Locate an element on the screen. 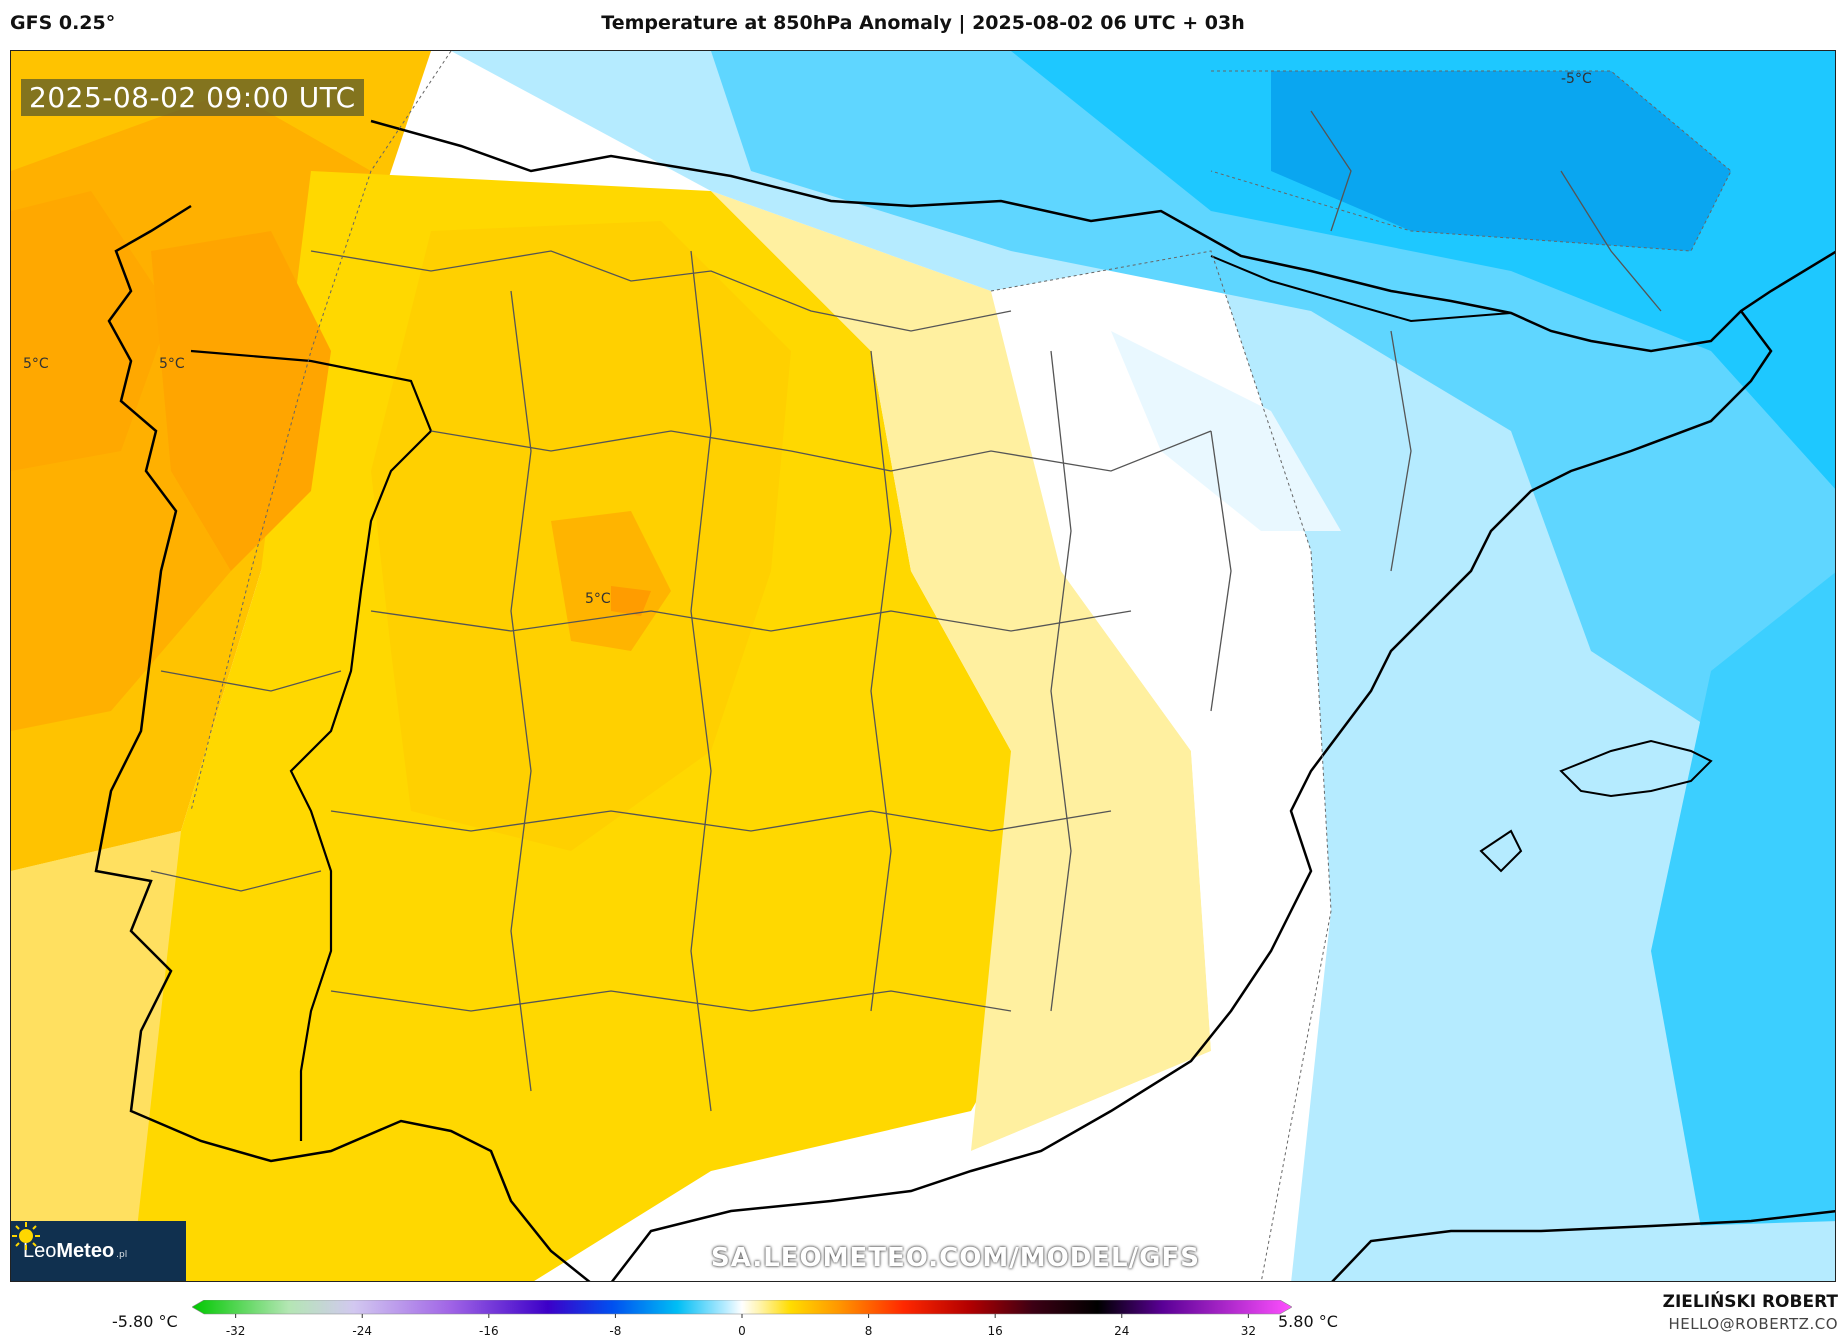 This screenshot has width=1846, height=1338. colorbar-tick-label: -24 is located at coordinates (362, 1331).